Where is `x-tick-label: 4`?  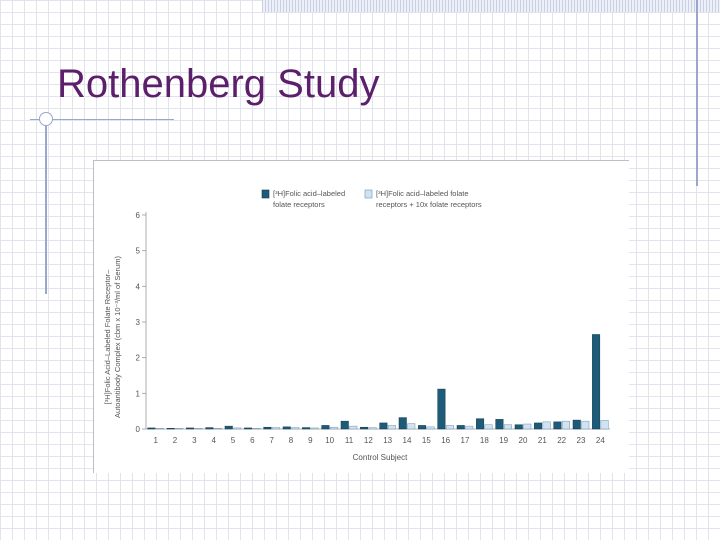
x-tick-label: 4 is located at coordinates (213, 440).